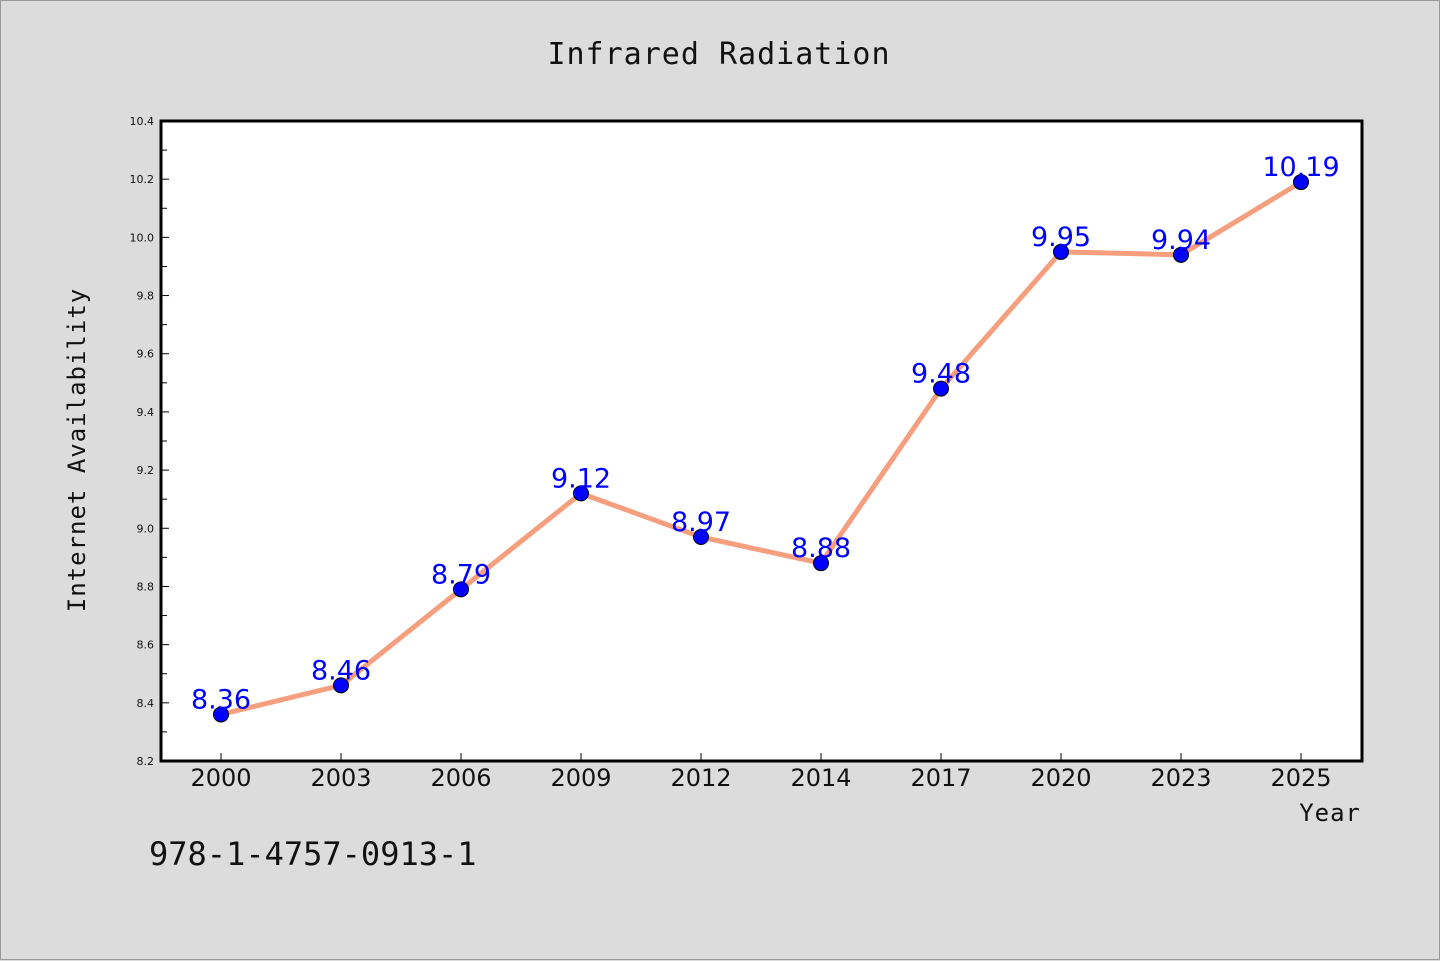  Describe the element at coordinates (1300, 778) in the screenshot. I see `x-tick-label: 2025` at that location.